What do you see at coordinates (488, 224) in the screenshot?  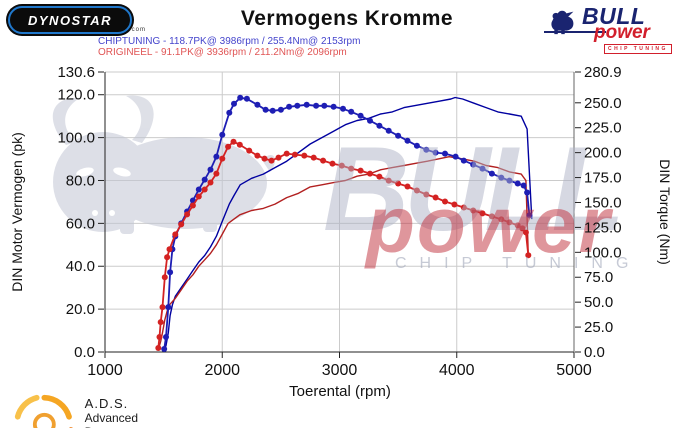 I see `svg-text: power` at bounding box center [488, 224].